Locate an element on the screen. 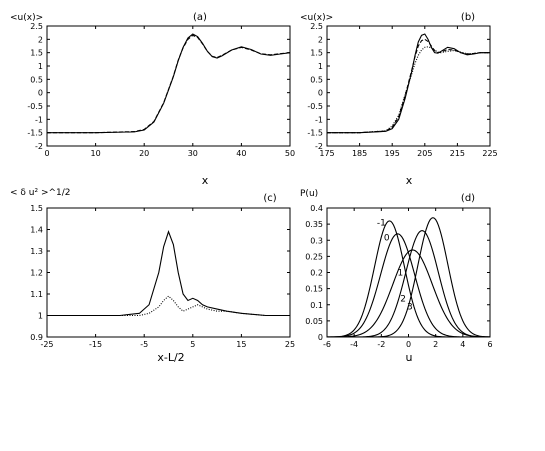 This screenshot has height=451, width=545. y-tick-label: 0.2 is located at coordinates (316, 273).